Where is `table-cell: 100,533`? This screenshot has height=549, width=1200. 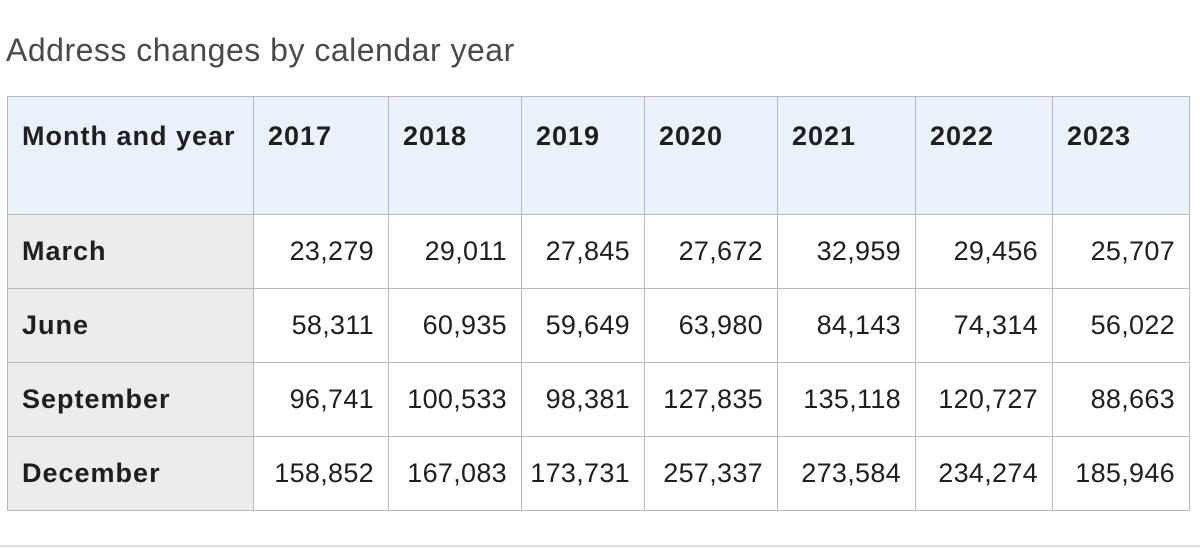
table-cell: 100,533 is located at coordinates (455, 399).